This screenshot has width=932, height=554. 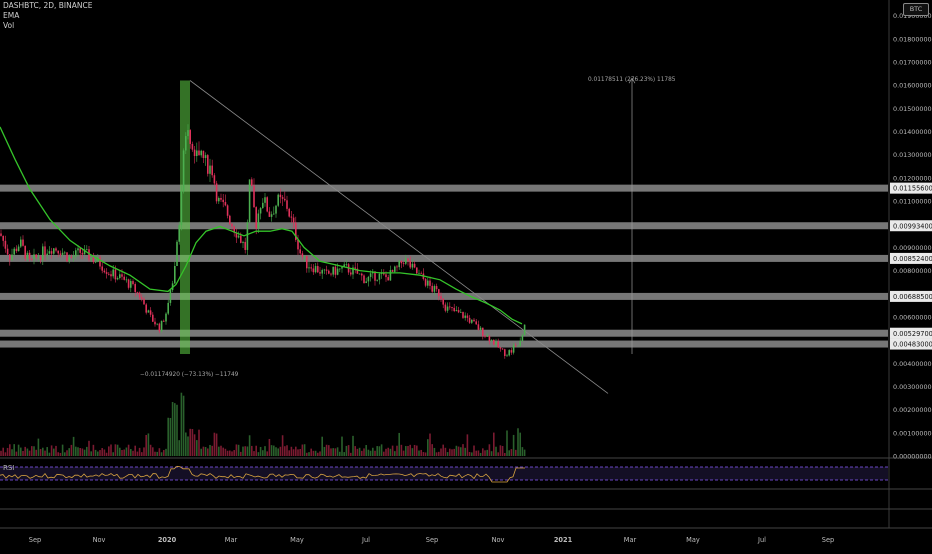 I want to click on time-tick-label: 2020, so click(x=167, y=540).